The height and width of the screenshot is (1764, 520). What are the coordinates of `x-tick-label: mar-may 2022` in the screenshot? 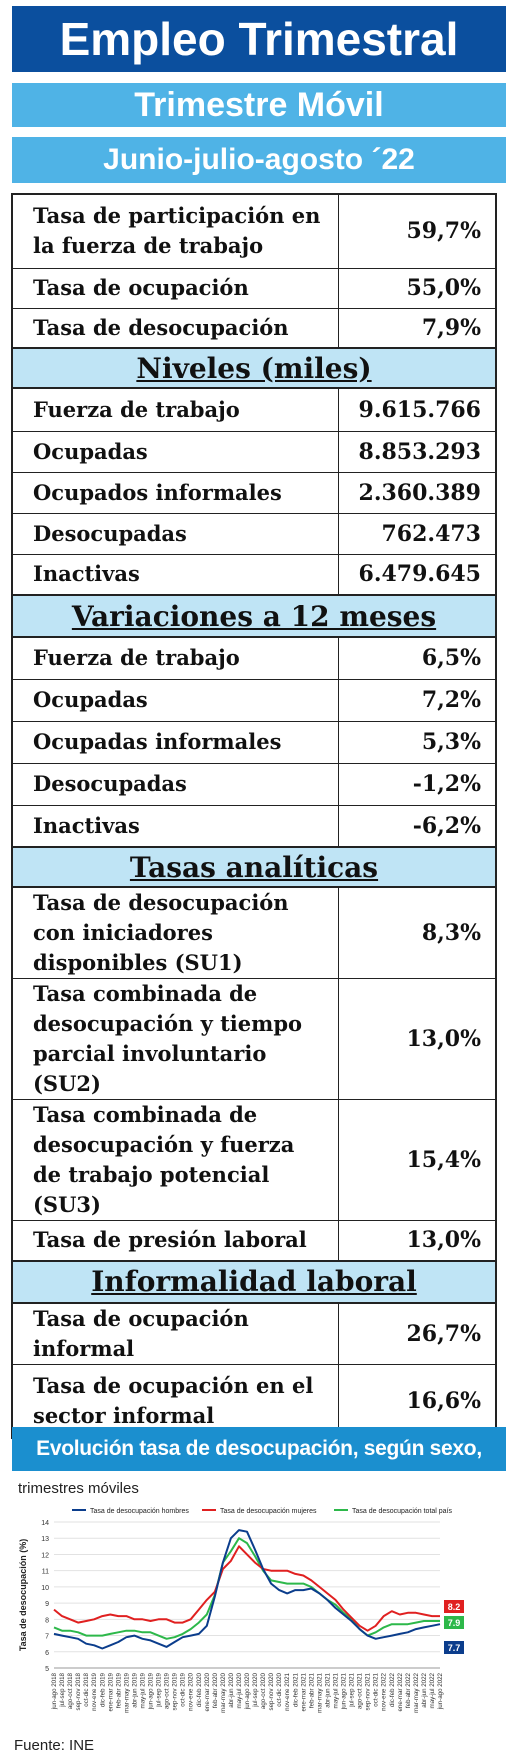 It's located at (416, 1692).